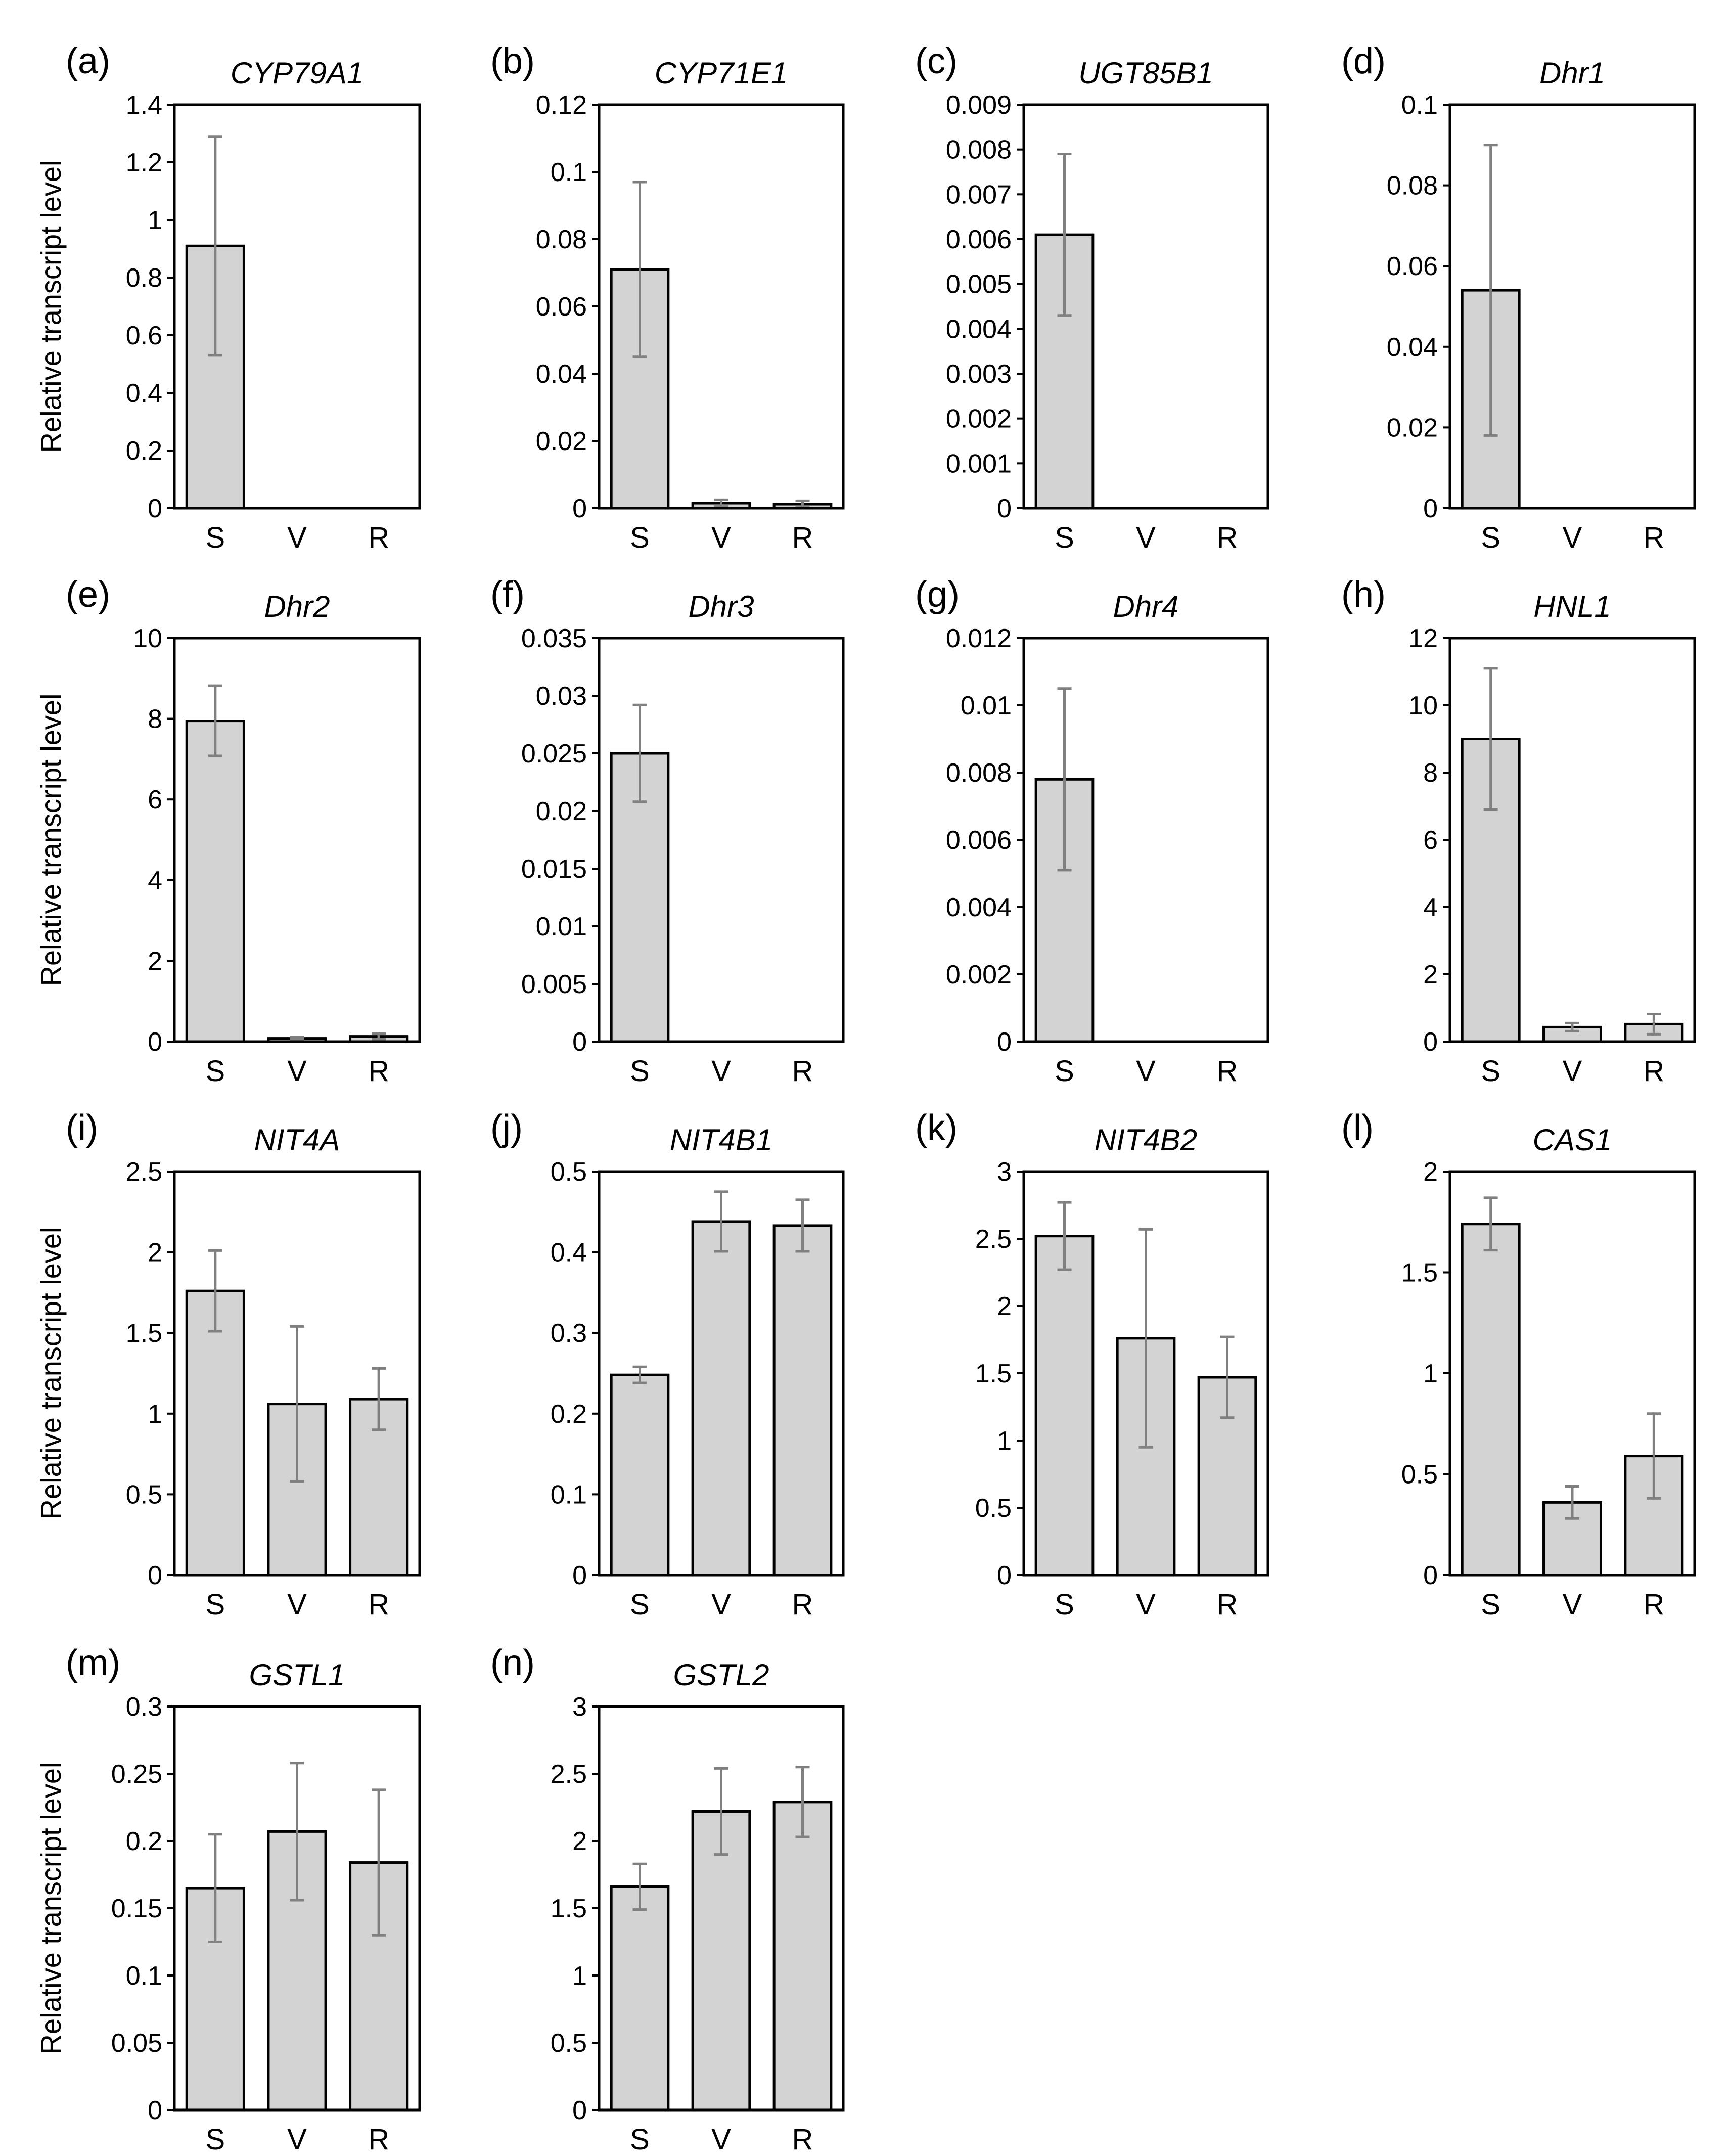 The width and height of the screenshot is (1731, 2156). Describe the element at coordinates (979, 240) in the screenshot. I see `y-tick-label: 0.006` at that location.